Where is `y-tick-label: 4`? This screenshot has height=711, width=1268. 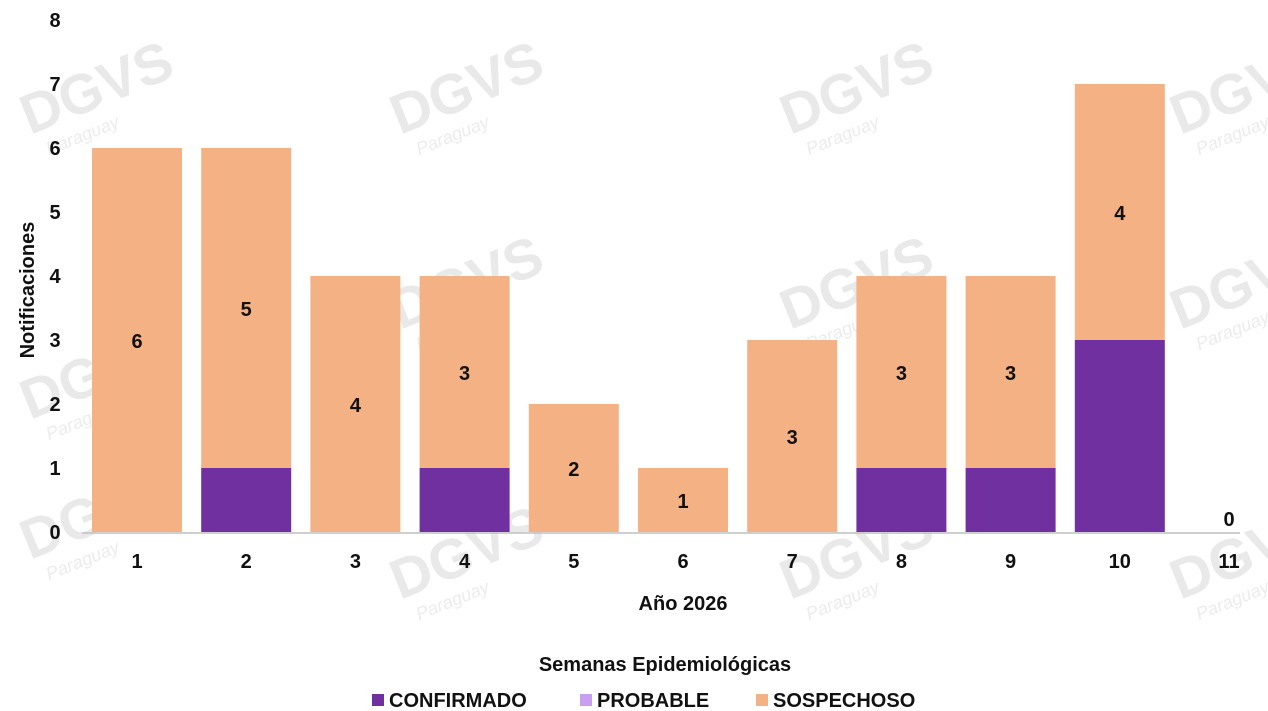 y-tick-label: 4 is located at coordinates (55, 277).